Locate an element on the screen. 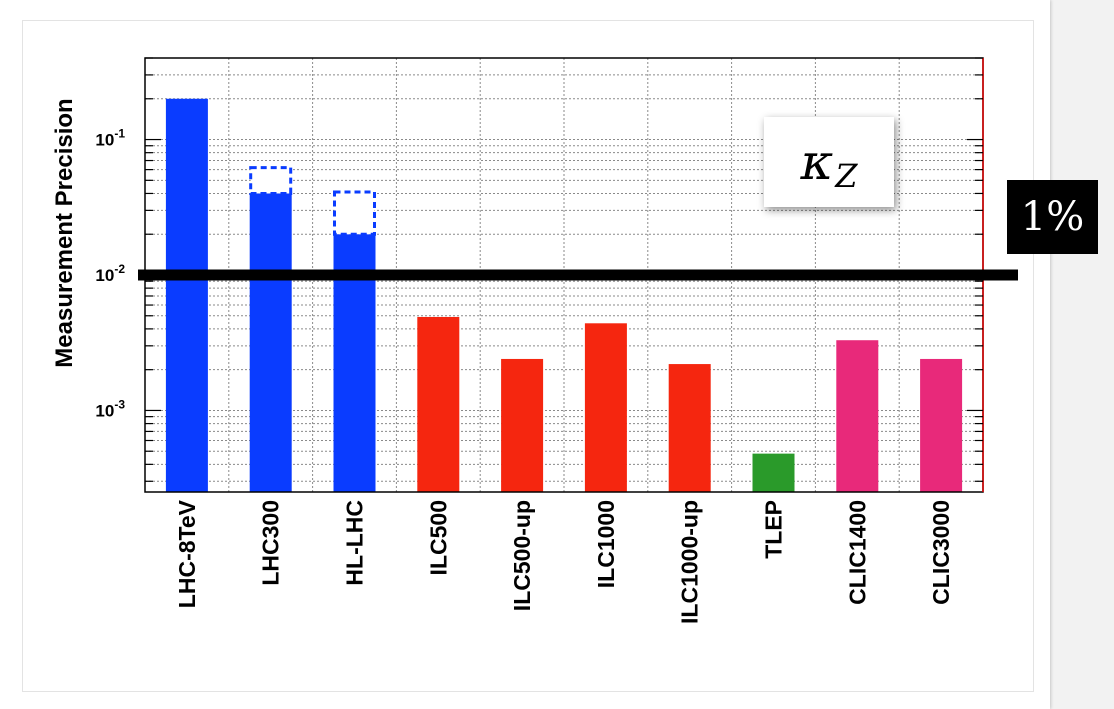 Image resolution: width=1114 pixels, height=709 pixels. x-tick-label: HL-LHC is located at coordinates (355, 543).